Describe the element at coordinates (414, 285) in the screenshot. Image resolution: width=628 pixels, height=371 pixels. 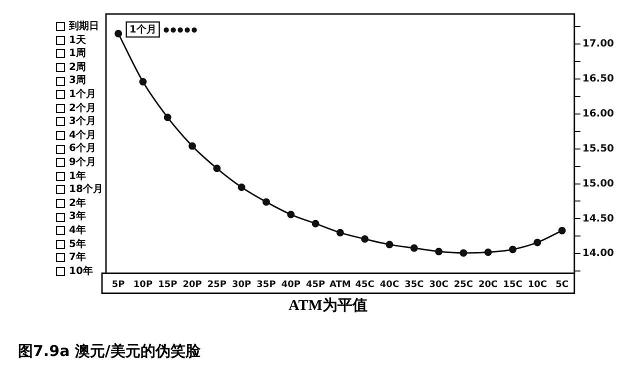
I see `x-tick-label: 35C` at that location.